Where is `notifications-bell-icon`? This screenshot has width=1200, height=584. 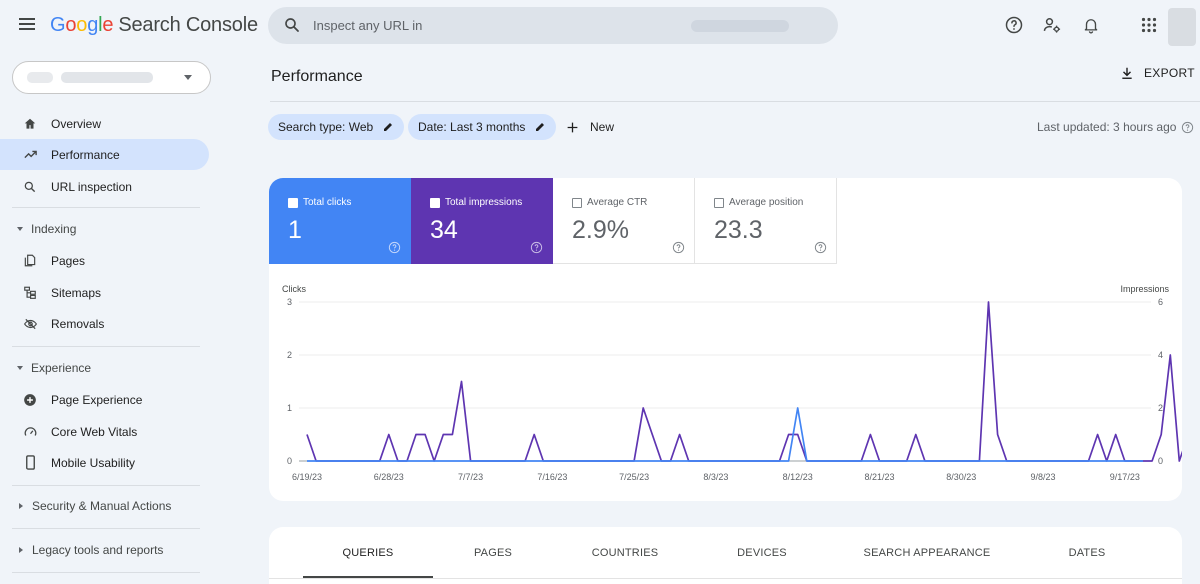
notifications-bell-icon is located at coordinates (1091, 25).